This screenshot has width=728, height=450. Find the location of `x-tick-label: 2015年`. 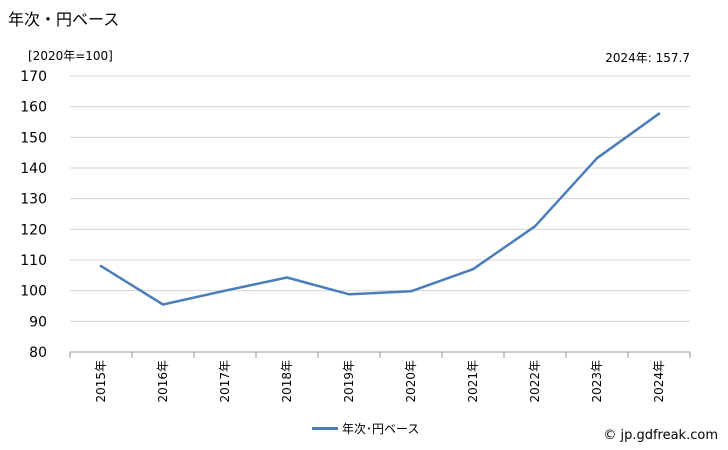

x-tick-label: 2015年 is located at coordinates (101, 381).